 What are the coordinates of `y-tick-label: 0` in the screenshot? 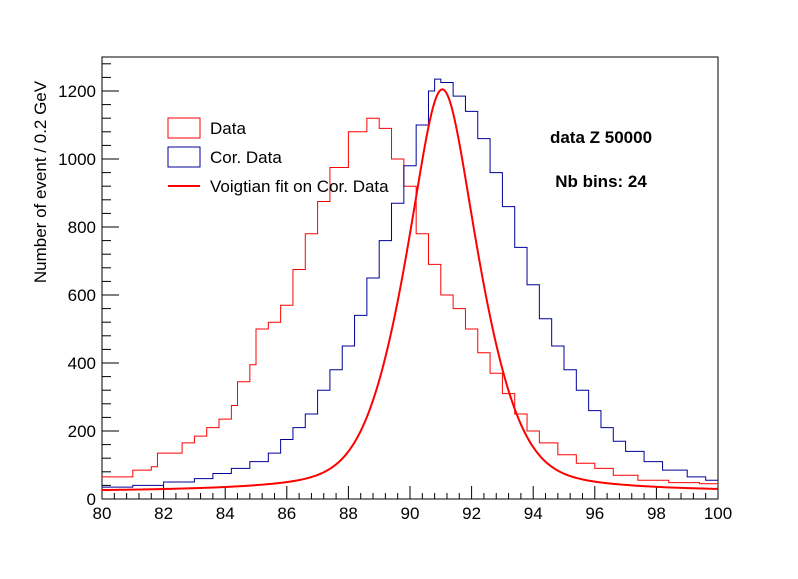 It's located at (91, 499).